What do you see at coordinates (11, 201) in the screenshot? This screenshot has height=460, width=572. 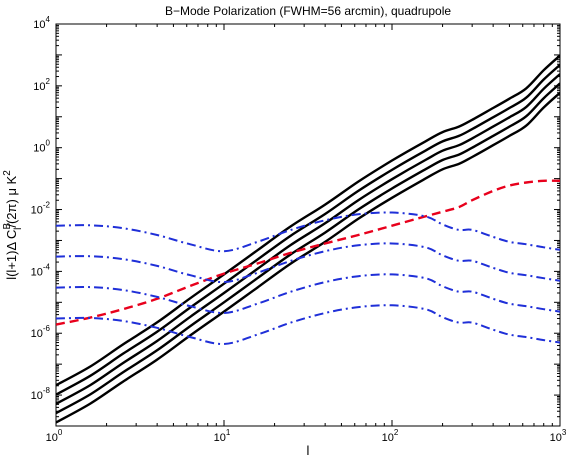 I see `y-axis-label-tail: /(2π) μ K` at bounding box center [11, 201].